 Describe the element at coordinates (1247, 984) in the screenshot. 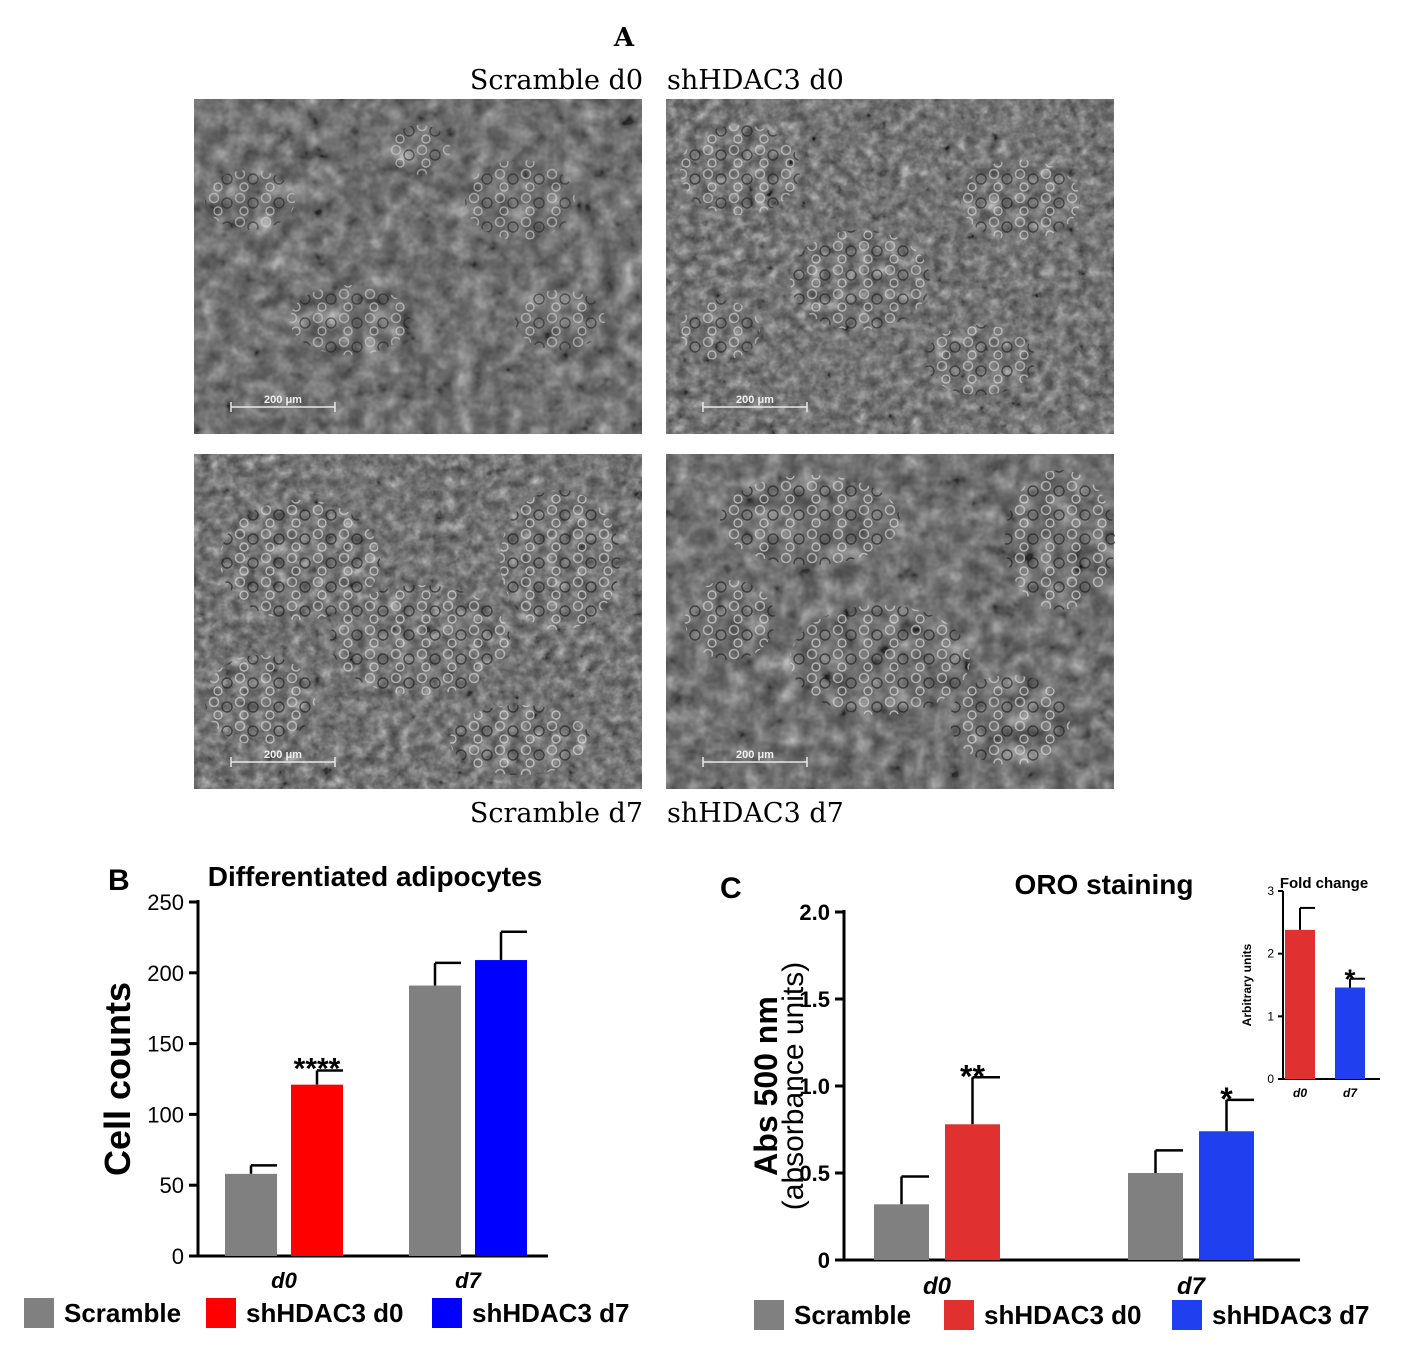

I see `inset-y-axis-label: Arbitrary units` at that location.